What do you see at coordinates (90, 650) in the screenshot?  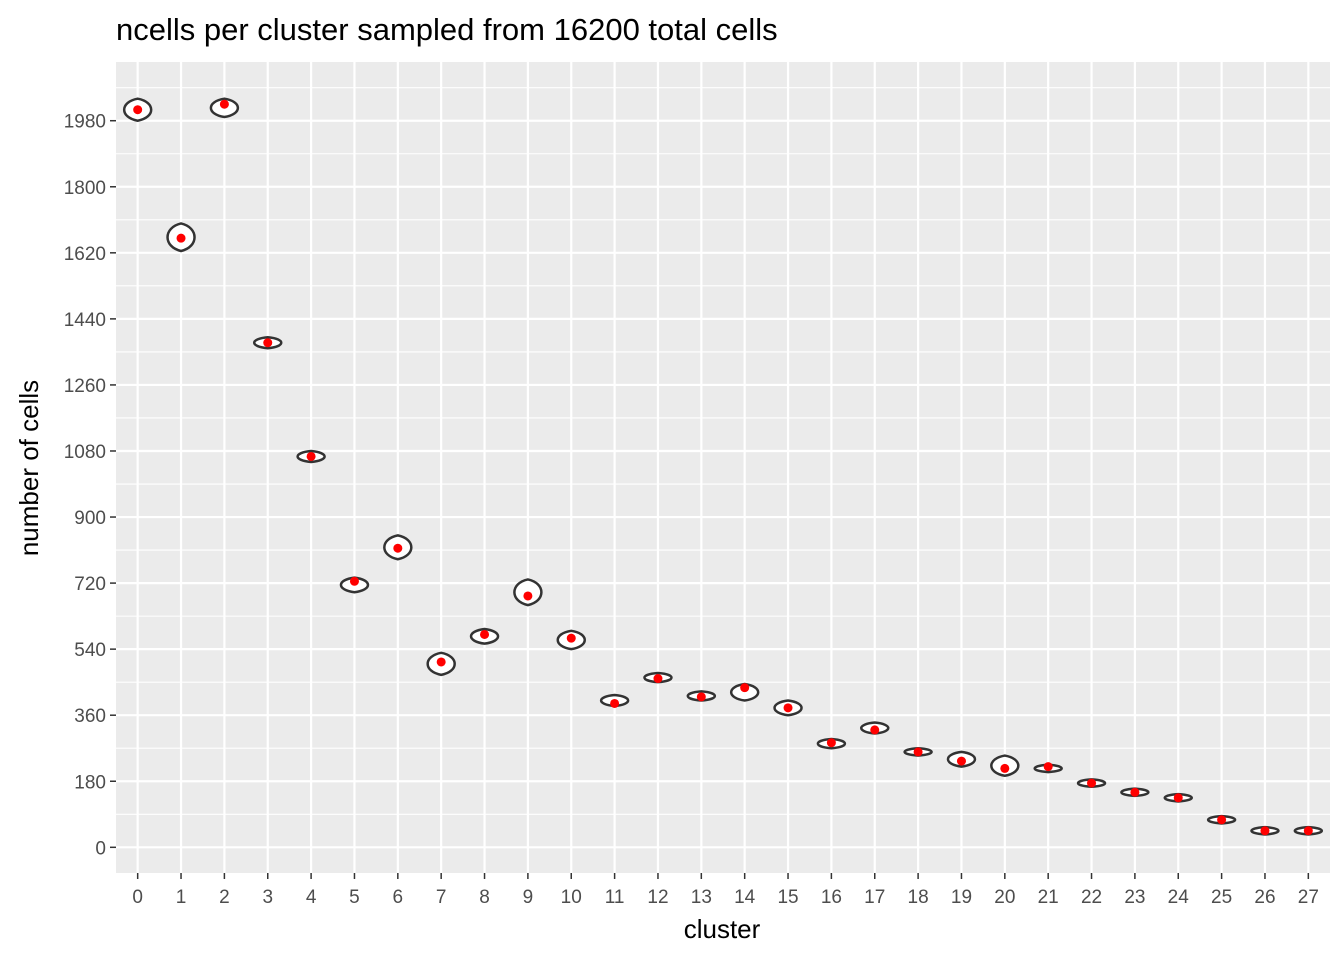 I see `y-tick-label: 540` at bounding box center [90, 650].